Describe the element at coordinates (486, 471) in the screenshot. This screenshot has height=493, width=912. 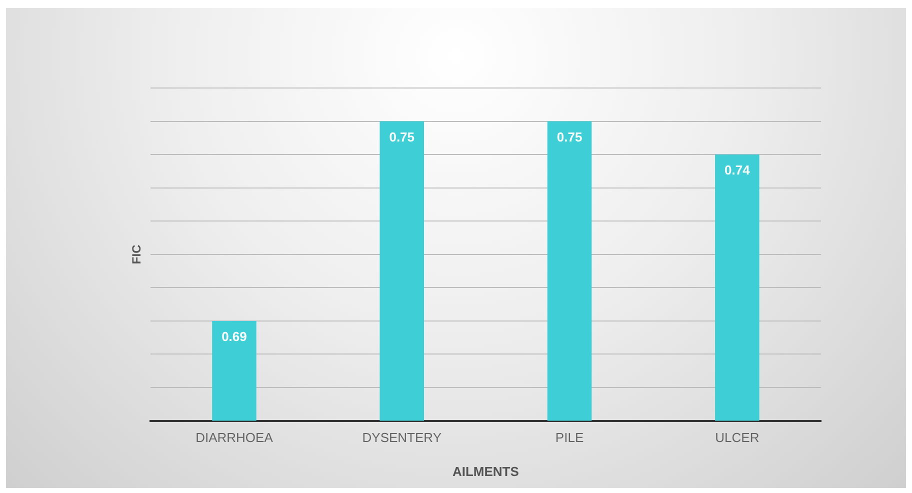
I see `x-axis-title: AILMENTS` at that location.